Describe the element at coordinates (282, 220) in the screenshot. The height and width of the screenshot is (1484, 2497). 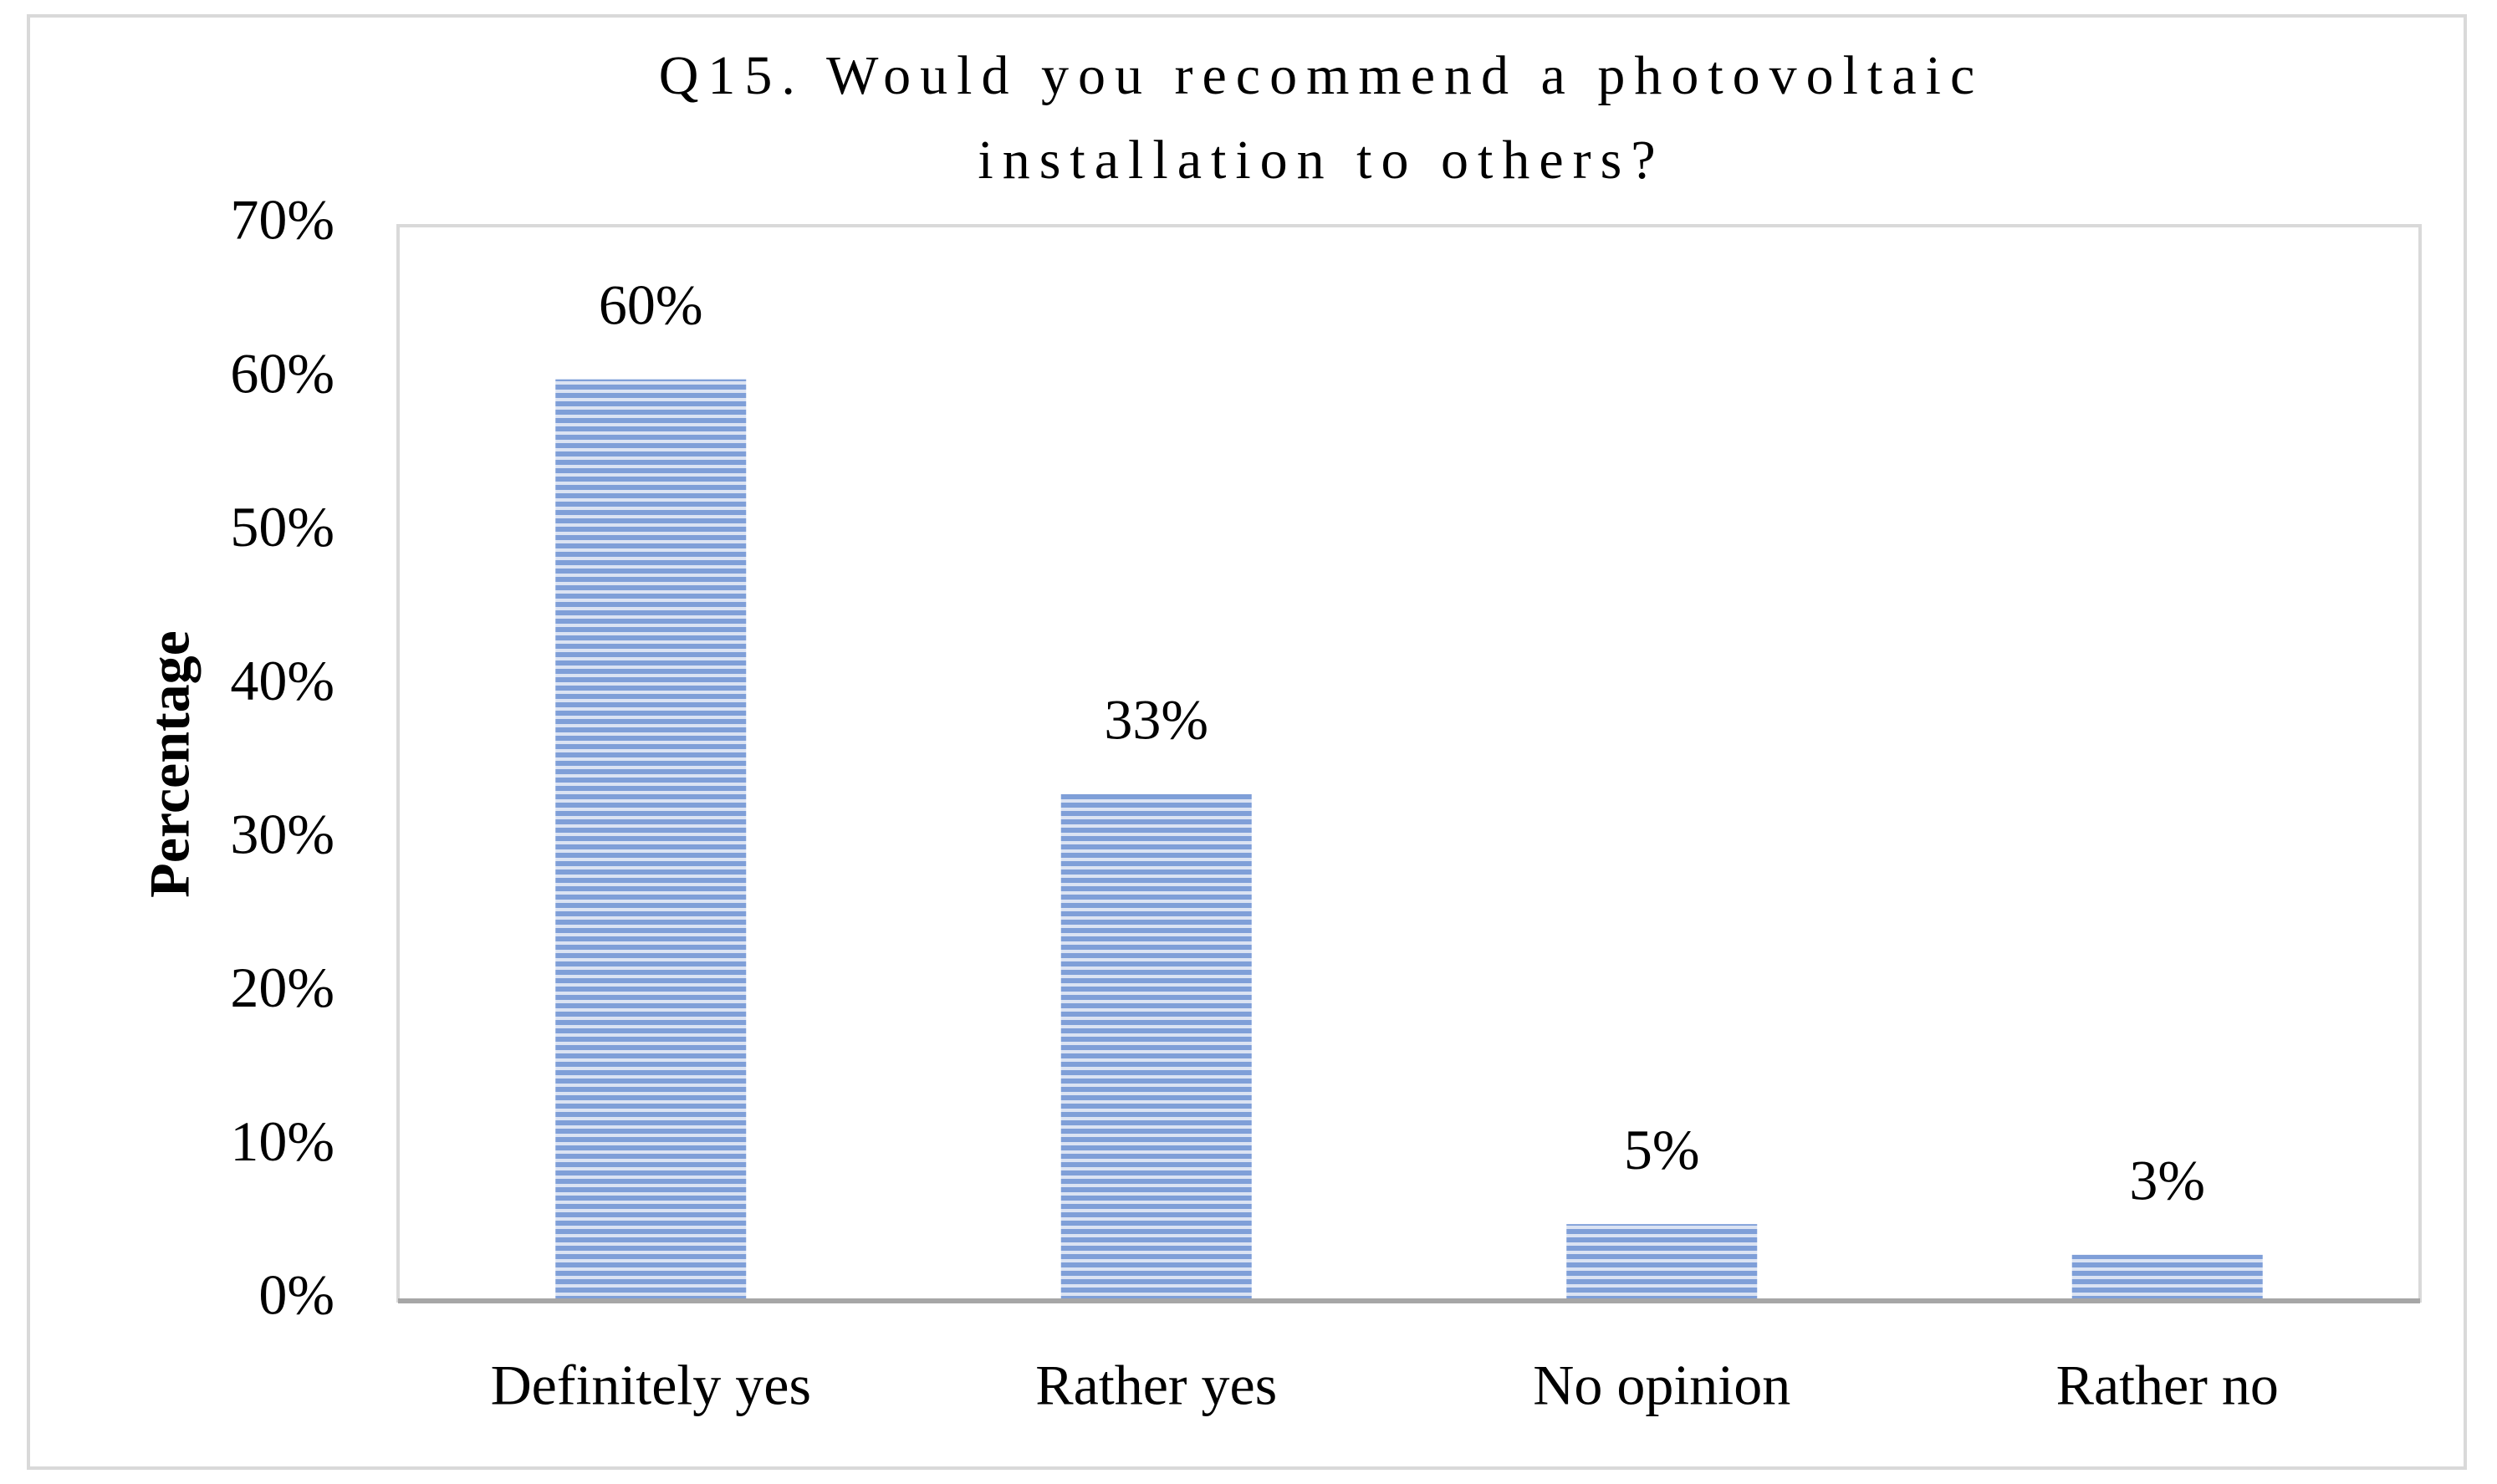
I see `y-tick-label: 70%` at that location.